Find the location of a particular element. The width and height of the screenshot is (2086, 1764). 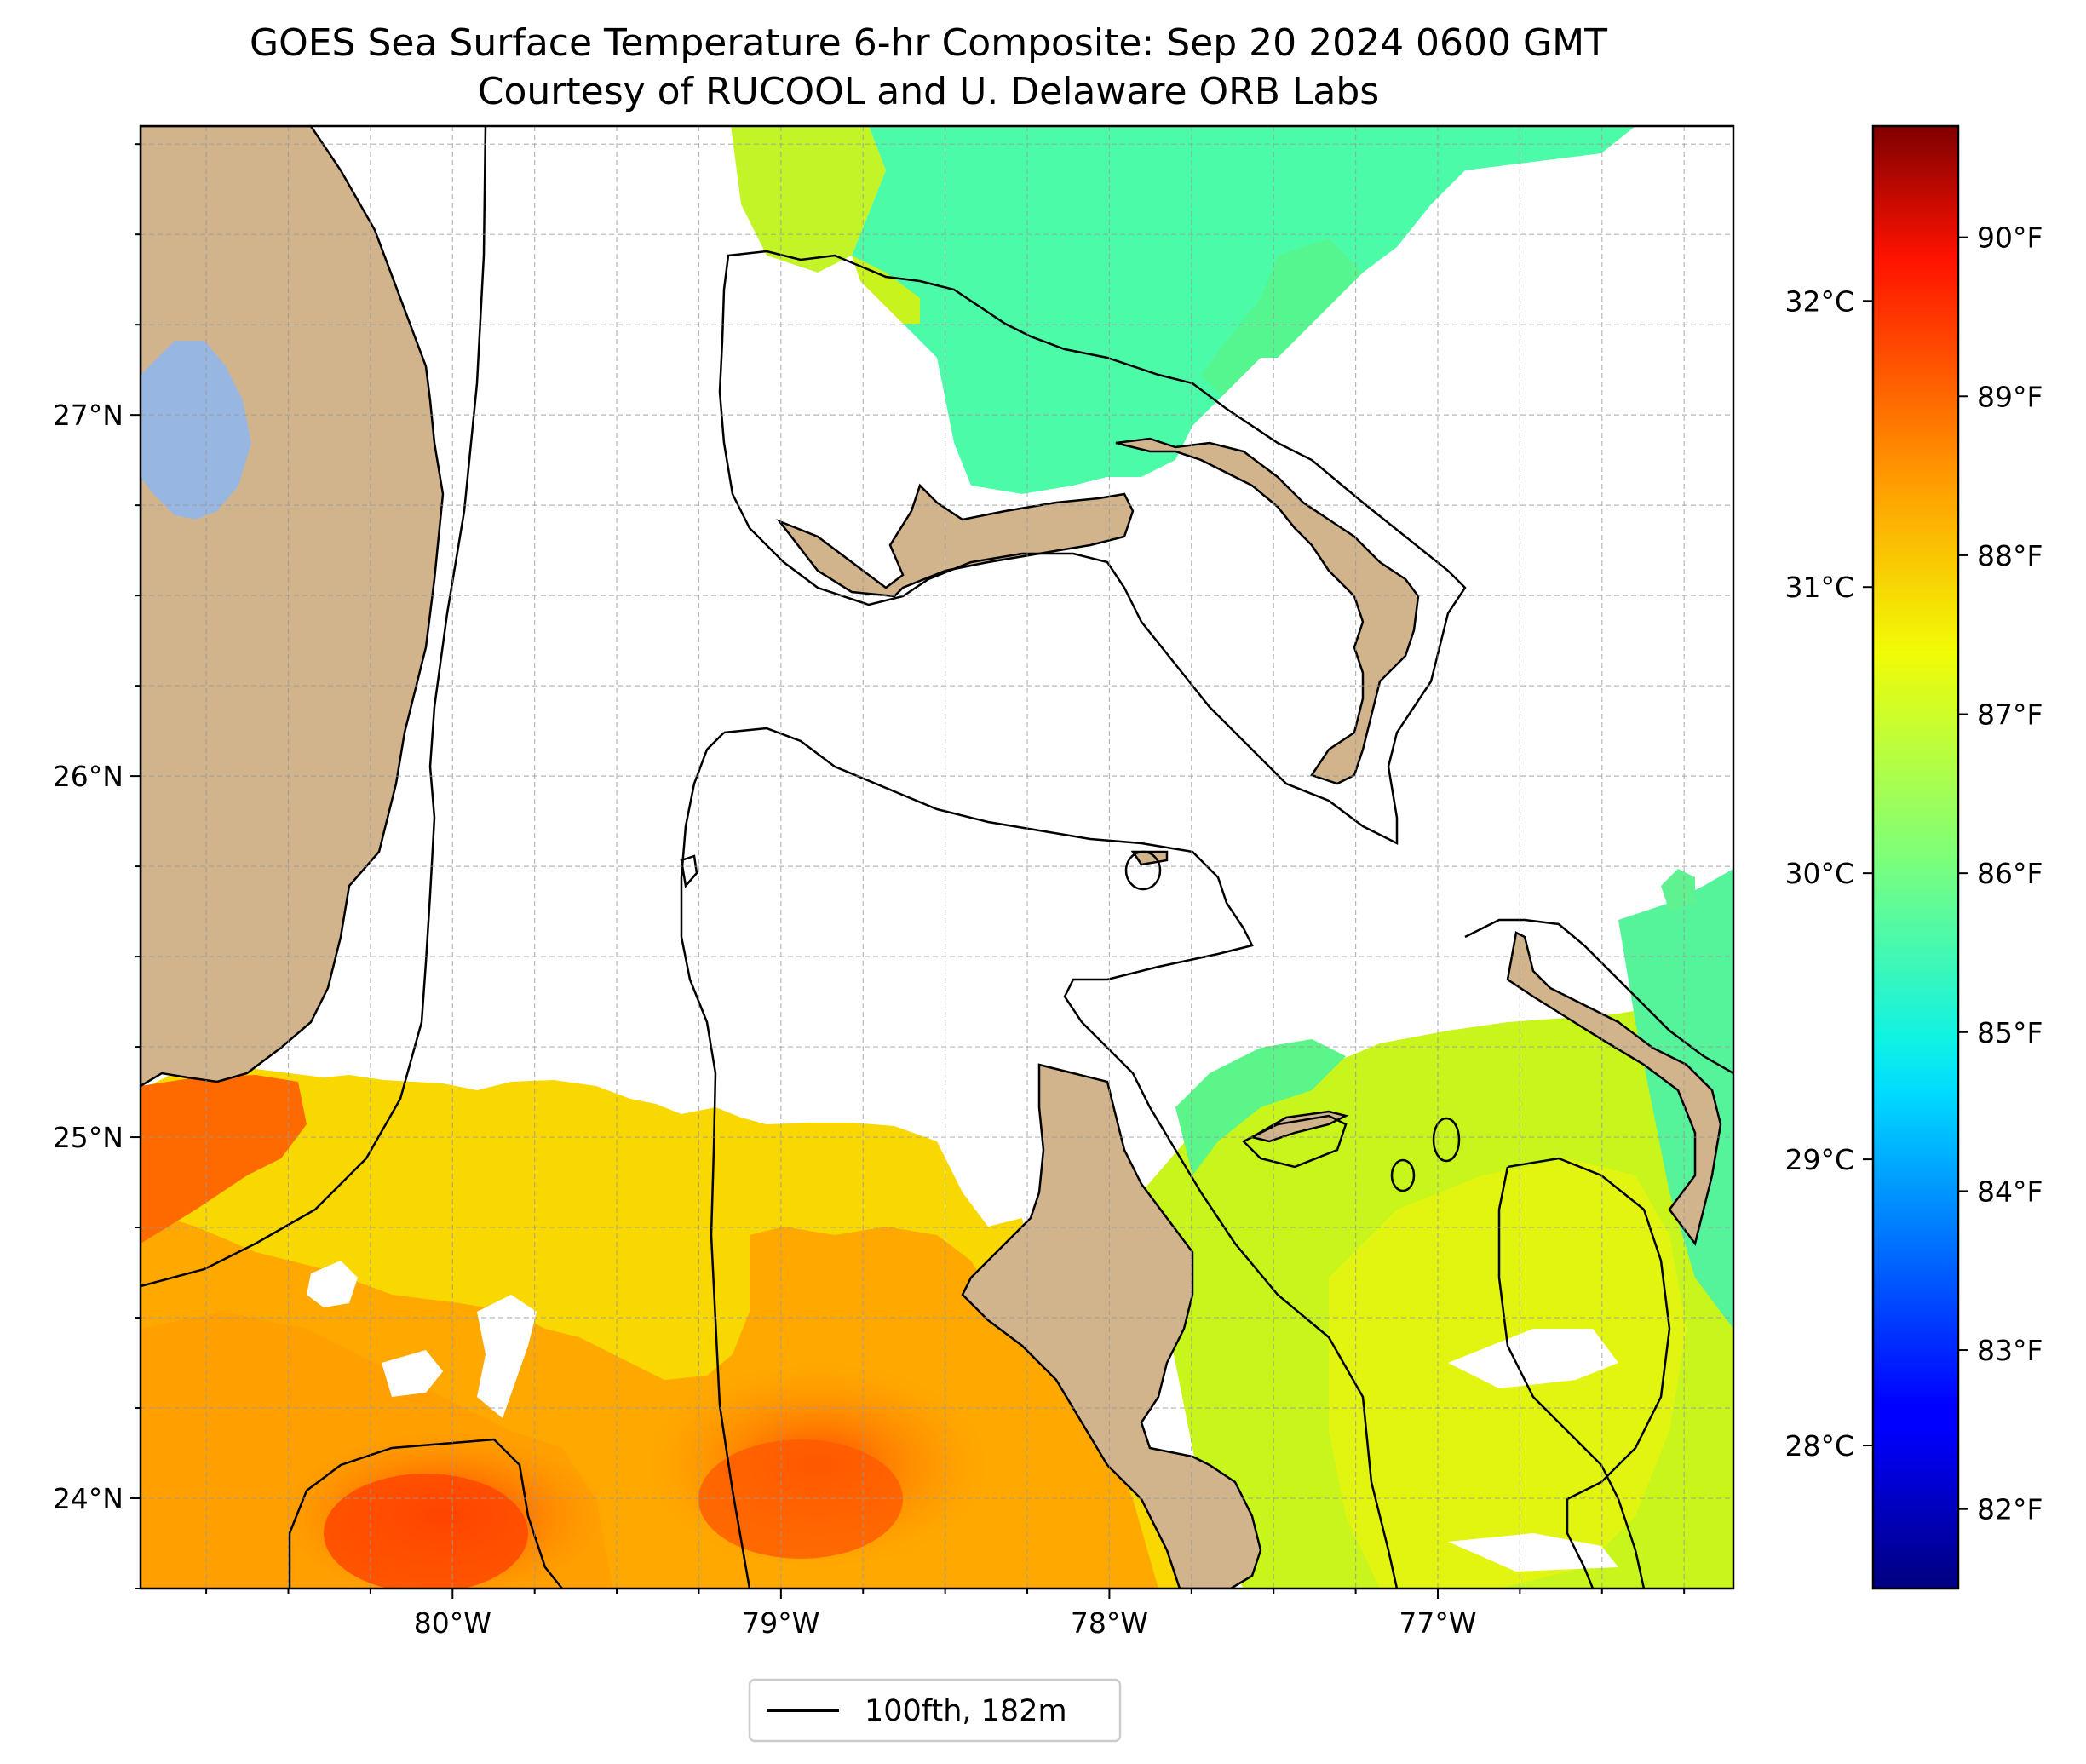

colorbar-c-label: 30°C is located at coordinates (1819, 873).